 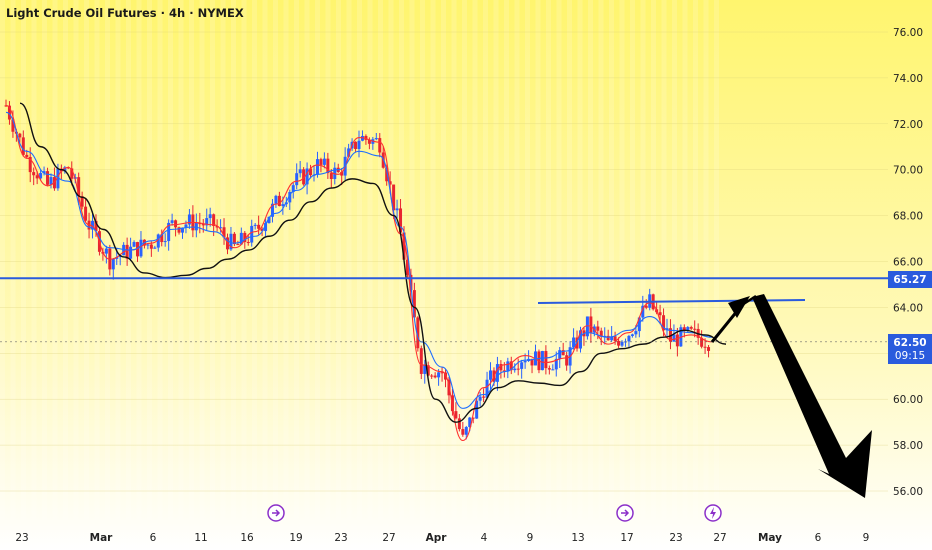 I want to click on x-tick-label: 17, so click(x=626, y=538).